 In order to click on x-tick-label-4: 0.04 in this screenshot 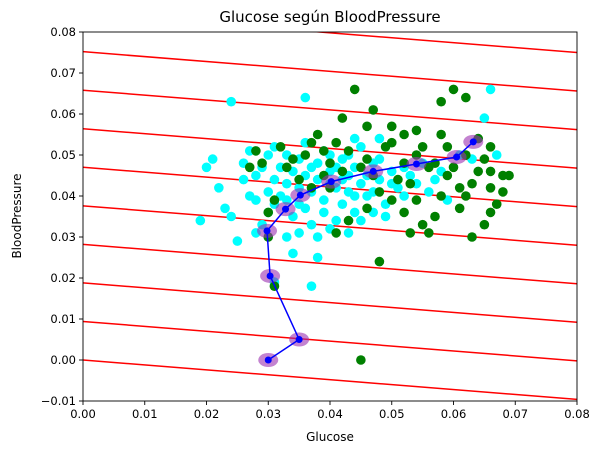, I will do `click(330, 414)`.